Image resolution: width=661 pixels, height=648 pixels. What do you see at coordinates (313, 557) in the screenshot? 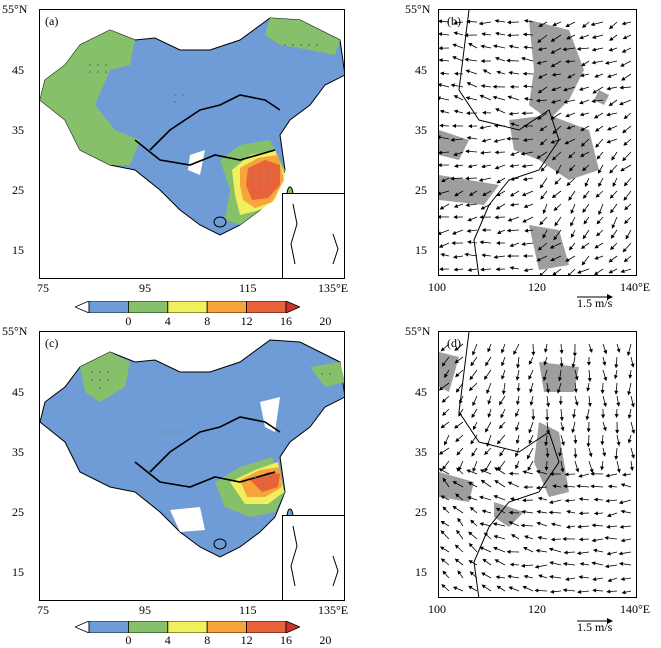
I see `south-china-sea-inset-c` at bounding box center [313, 557].